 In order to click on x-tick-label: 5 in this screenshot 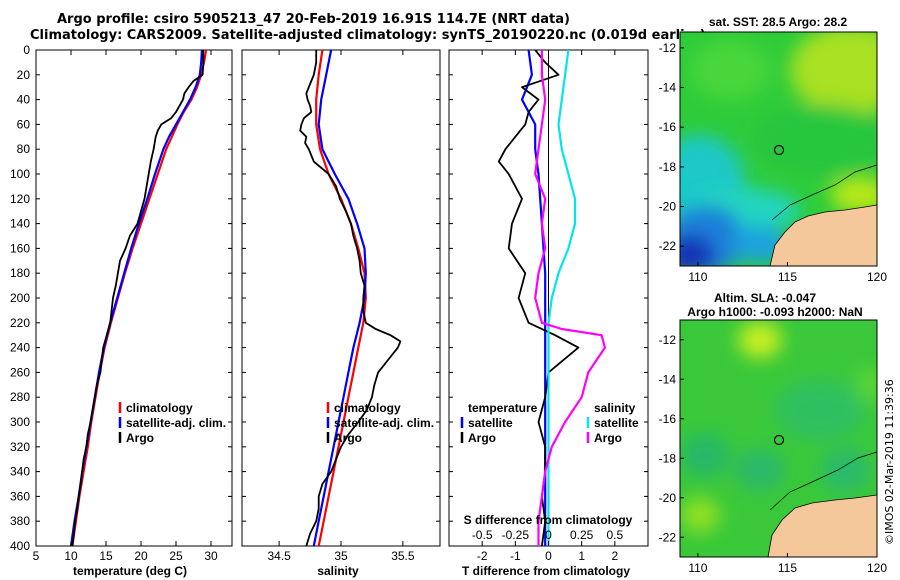, I will do `click(36, 556)`.